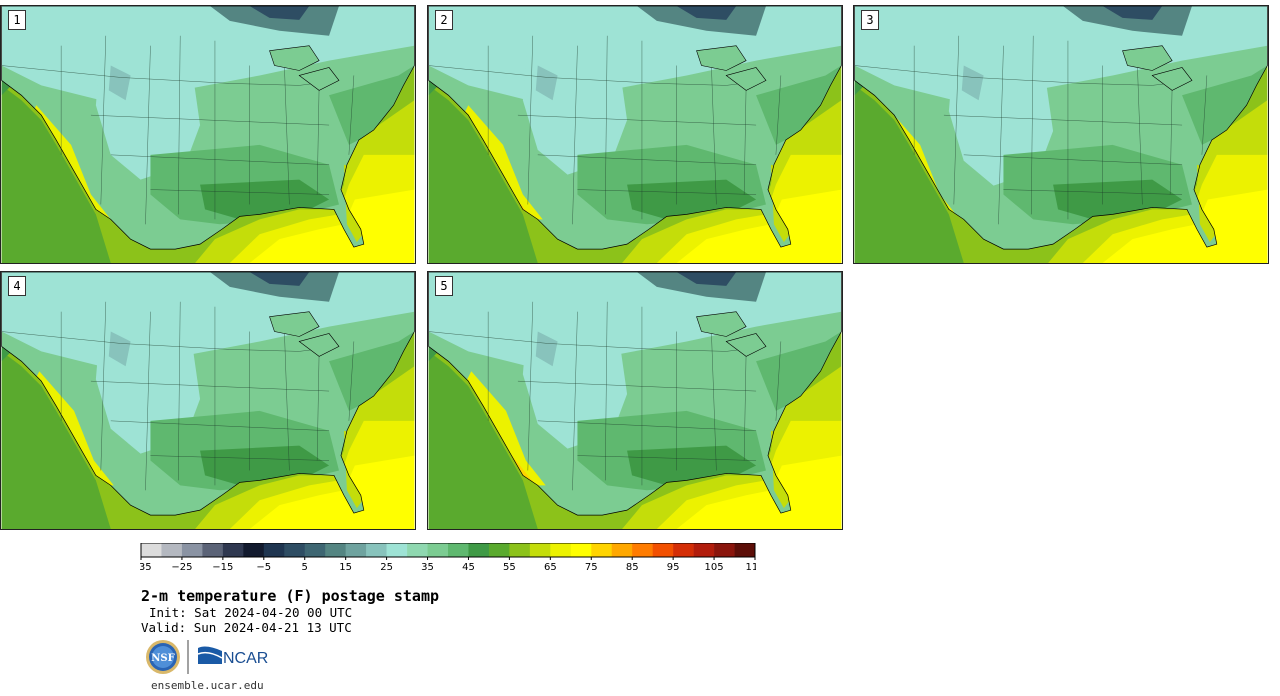 The height and width of the screenshot is (696, 1280). What do you see at coordinates (273, 612) in the screenshot?
I see `init-value: Sat 2024-04-20 00 UTC` at bounding box center [273, 612].